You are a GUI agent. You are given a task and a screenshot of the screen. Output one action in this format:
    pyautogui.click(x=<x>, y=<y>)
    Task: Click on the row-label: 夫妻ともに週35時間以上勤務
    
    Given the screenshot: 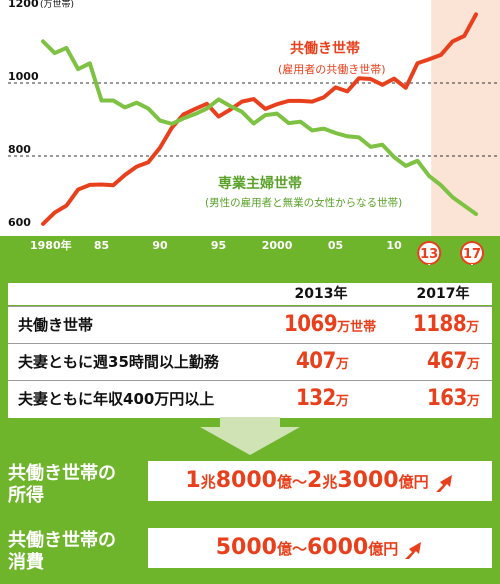 What is the action you would take?
    pyautogui.click(x=118, y=362)
    